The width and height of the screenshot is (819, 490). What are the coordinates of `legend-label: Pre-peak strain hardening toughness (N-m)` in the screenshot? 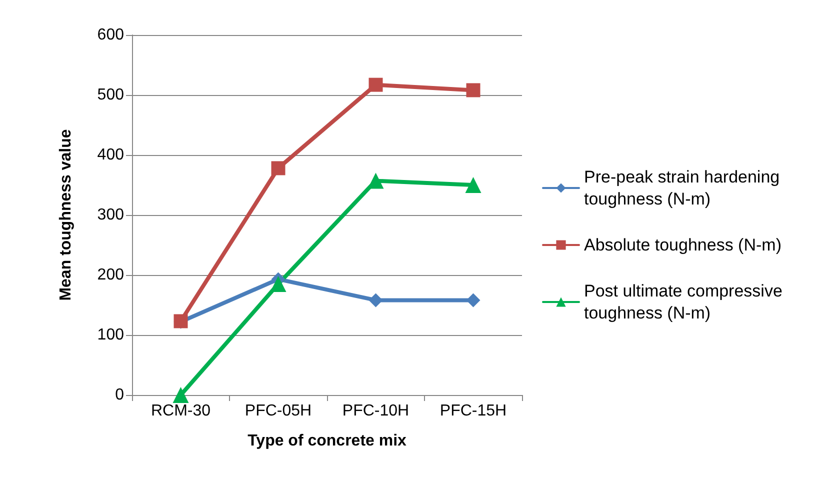 It's located at (684, 188).